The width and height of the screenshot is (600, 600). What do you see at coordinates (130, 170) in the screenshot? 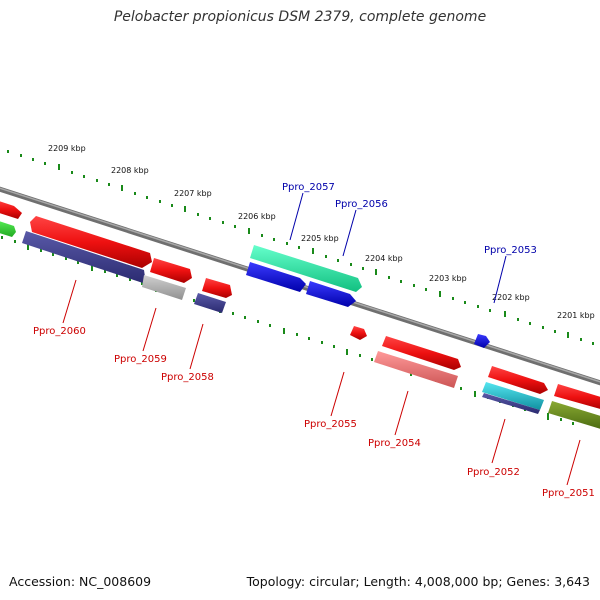
I see `kbp-label-2208: 2208 kbp` at bounding box center [130, 170].